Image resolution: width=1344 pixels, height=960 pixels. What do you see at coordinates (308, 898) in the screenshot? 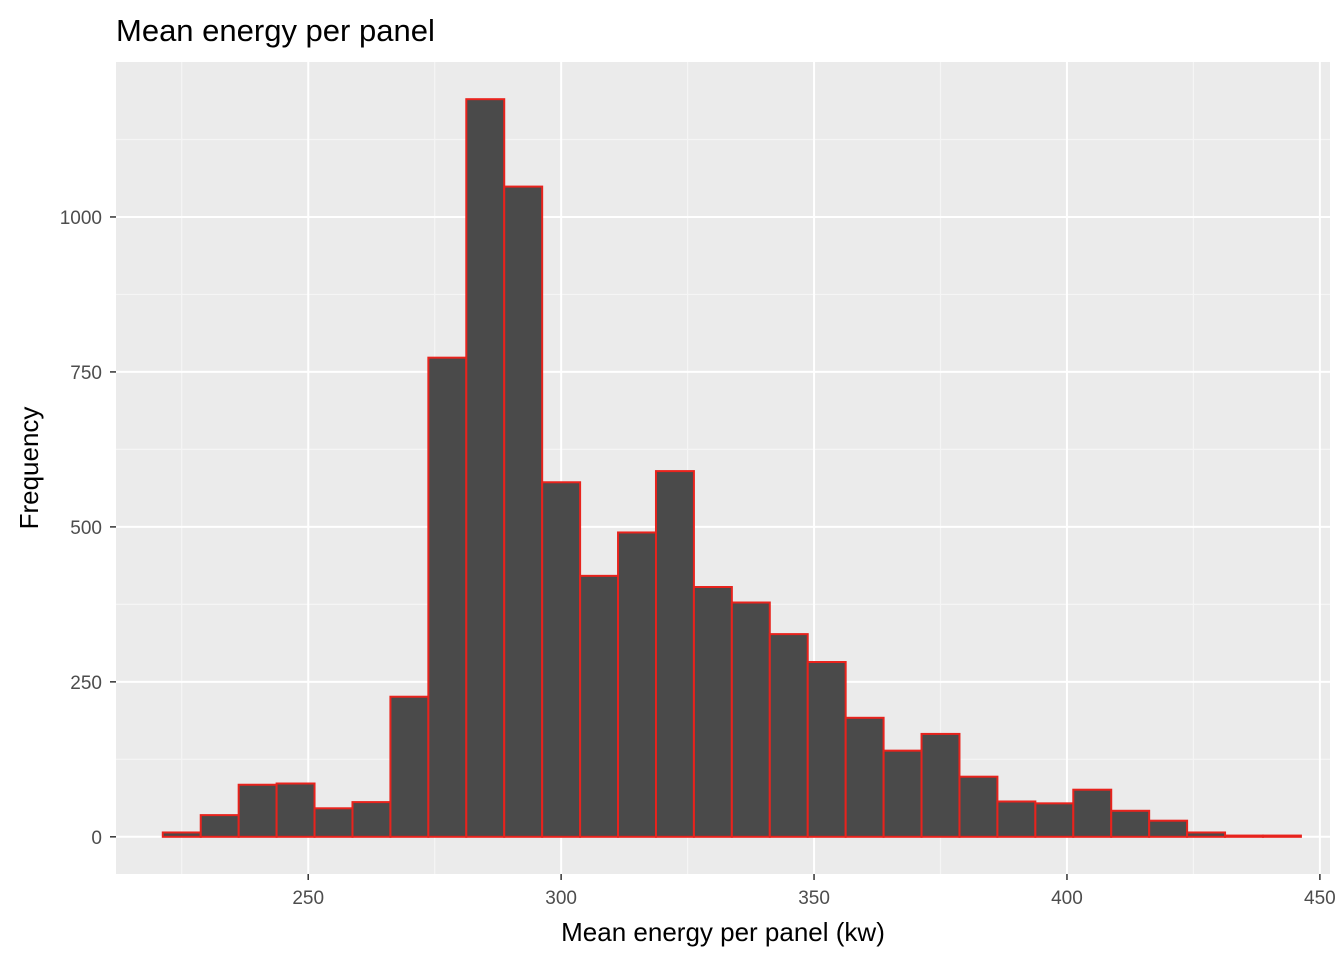
I see `x-tick-label: 250` at bounding box center [308, 898].